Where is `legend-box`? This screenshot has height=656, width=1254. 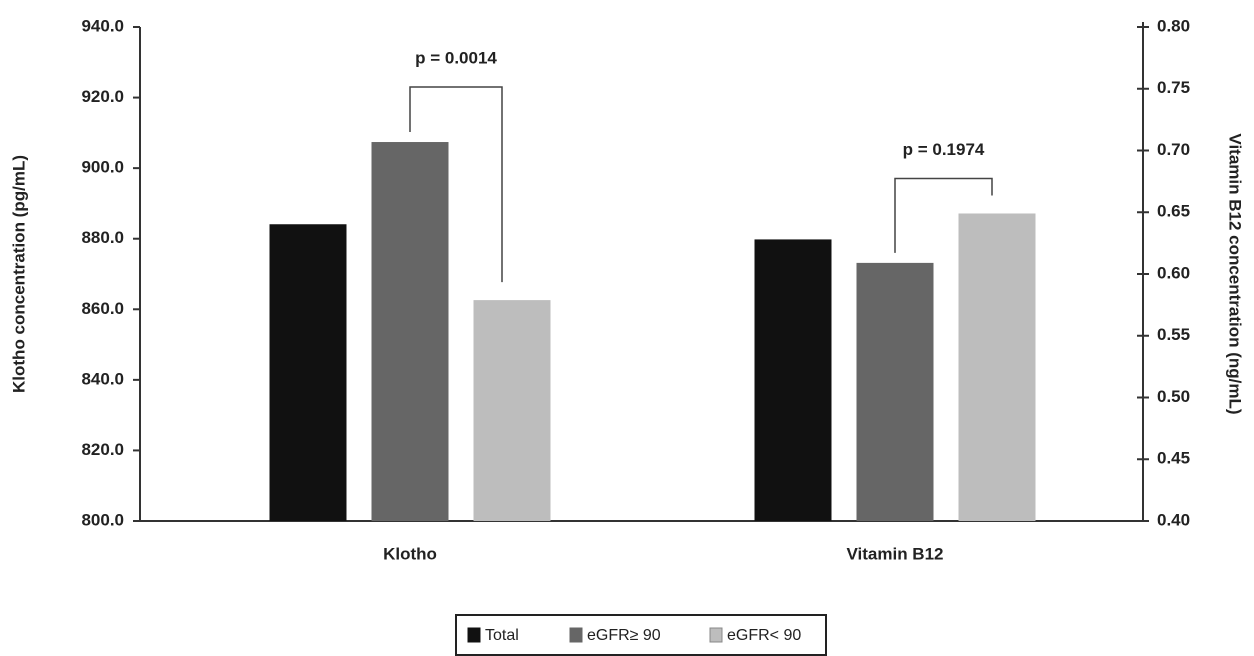 legend-box is located at coordinates (641, 635).